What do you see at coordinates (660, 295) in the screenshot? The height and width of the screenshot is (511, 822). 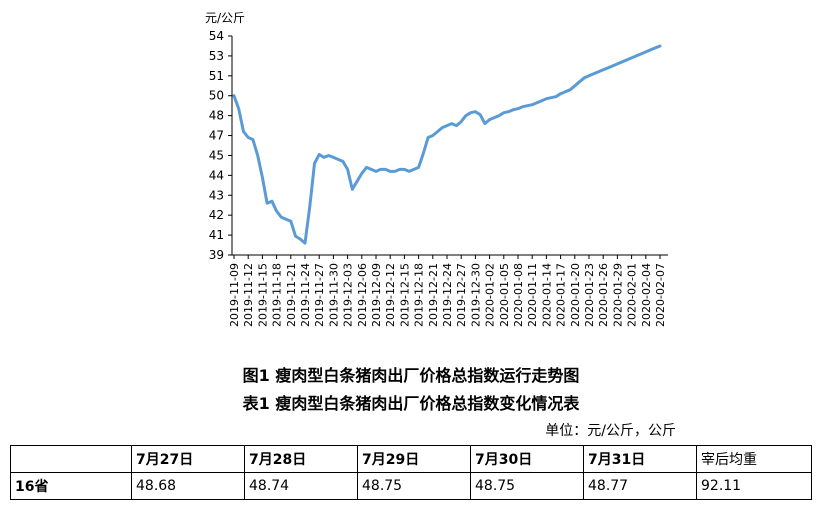 I see `x-tick-label: 2020-02-07` at bounding box center [660, 295].